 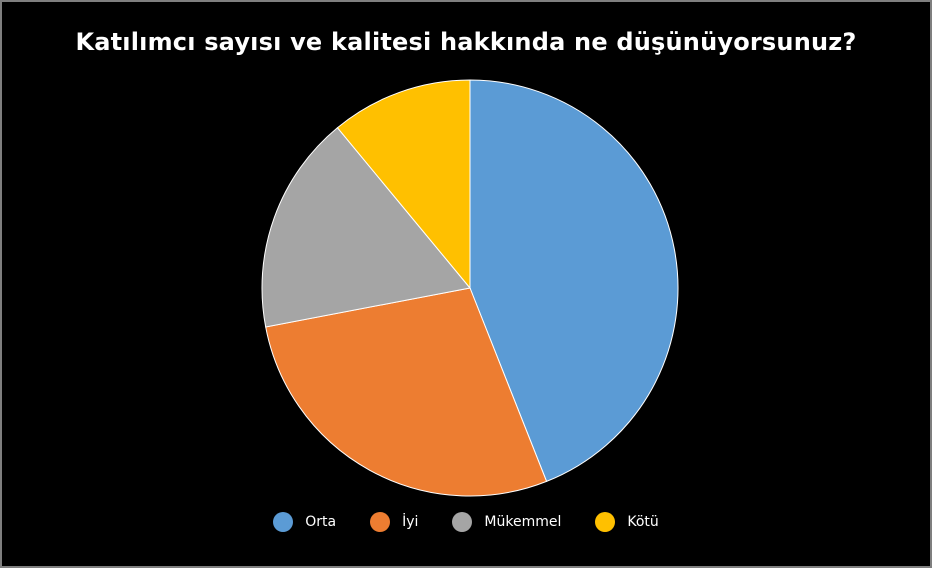 I want to click on legend-item: Orta, so click(x=304, y=522).